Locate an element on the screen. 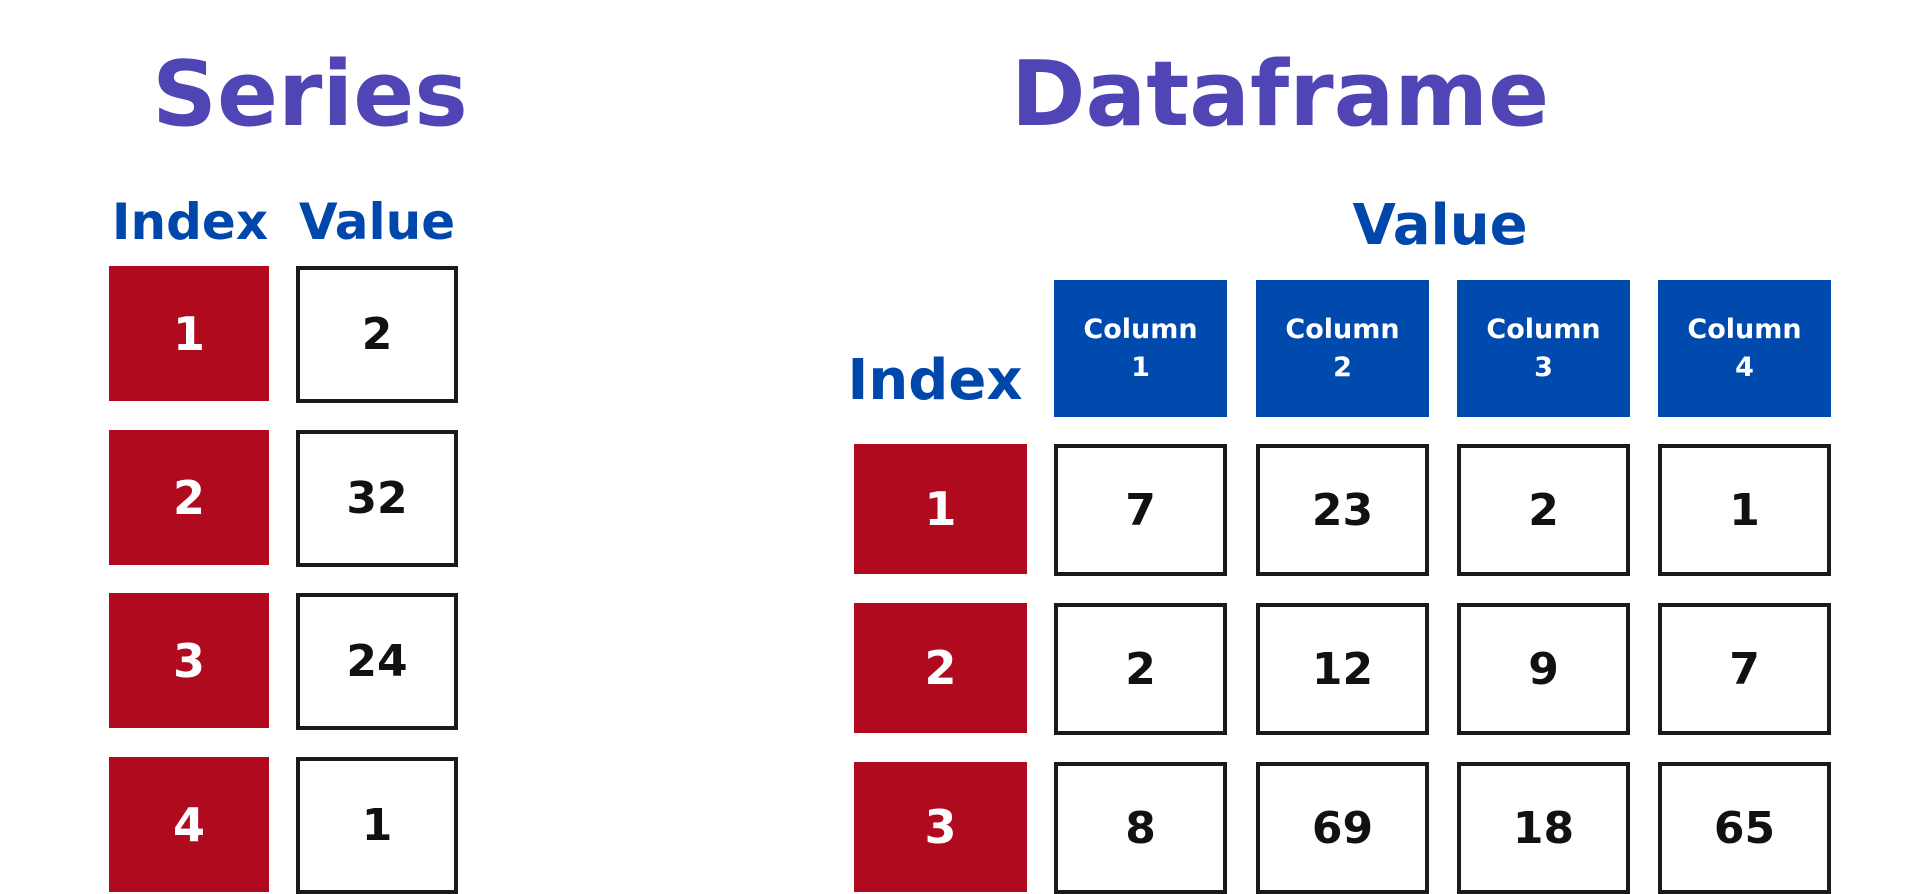  dataframe-value-label: Value is located at coordinates (1440, 225).